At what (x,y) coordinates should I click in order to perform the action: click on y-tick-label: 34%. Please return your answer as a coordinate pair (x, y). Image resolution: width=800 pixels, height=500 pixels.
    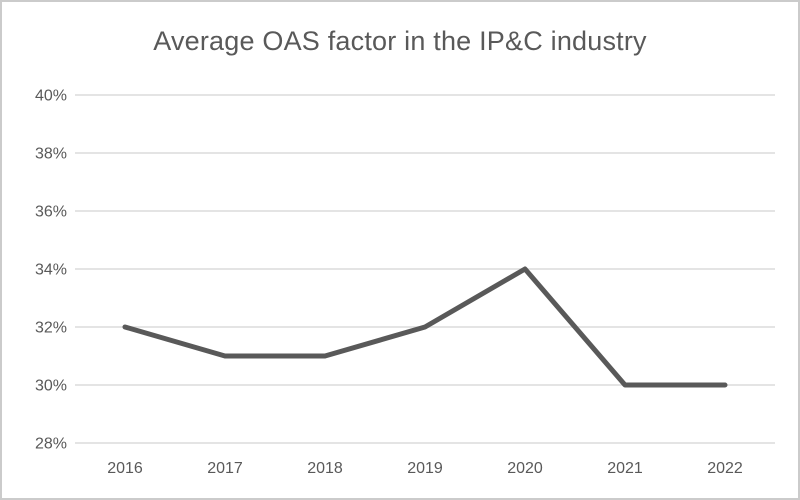
    Looking at the image, I should click on (51, 270).